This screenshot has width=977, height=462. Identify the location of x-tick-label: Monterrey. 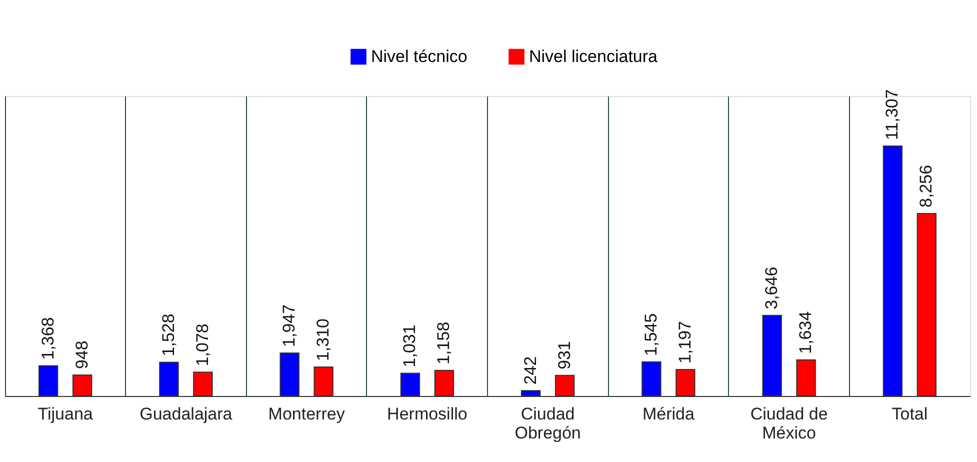
(307, 414).